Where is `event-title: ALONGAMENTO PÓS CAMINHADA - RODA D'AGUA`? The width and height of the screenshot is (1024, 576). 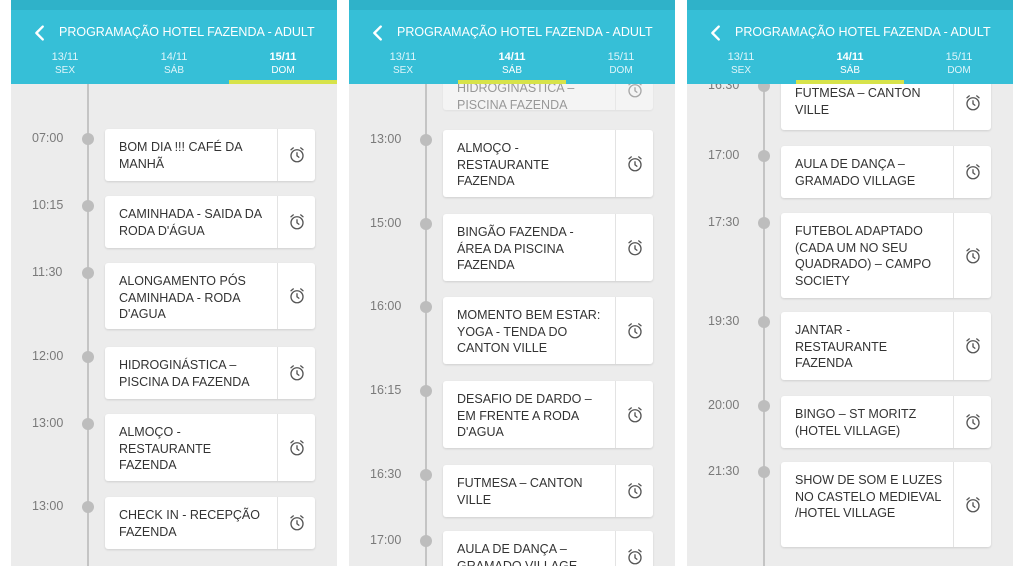 event-title: ALONGAMENTO PÓS CAMINHADA - RODA D'AGUA is located at coordinates (182, 297).